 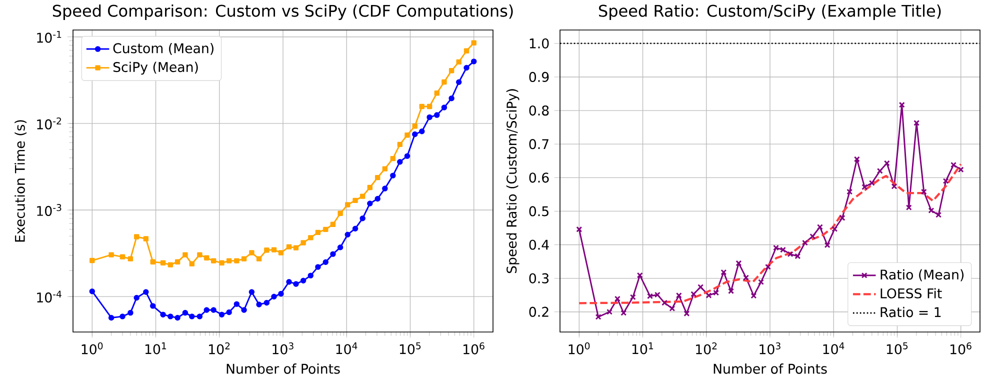 What do you see at coordinates (579, 348) in the screenshot?
I see `x-tick-label: 10$^{0}$` at bounding box center [579, 348].